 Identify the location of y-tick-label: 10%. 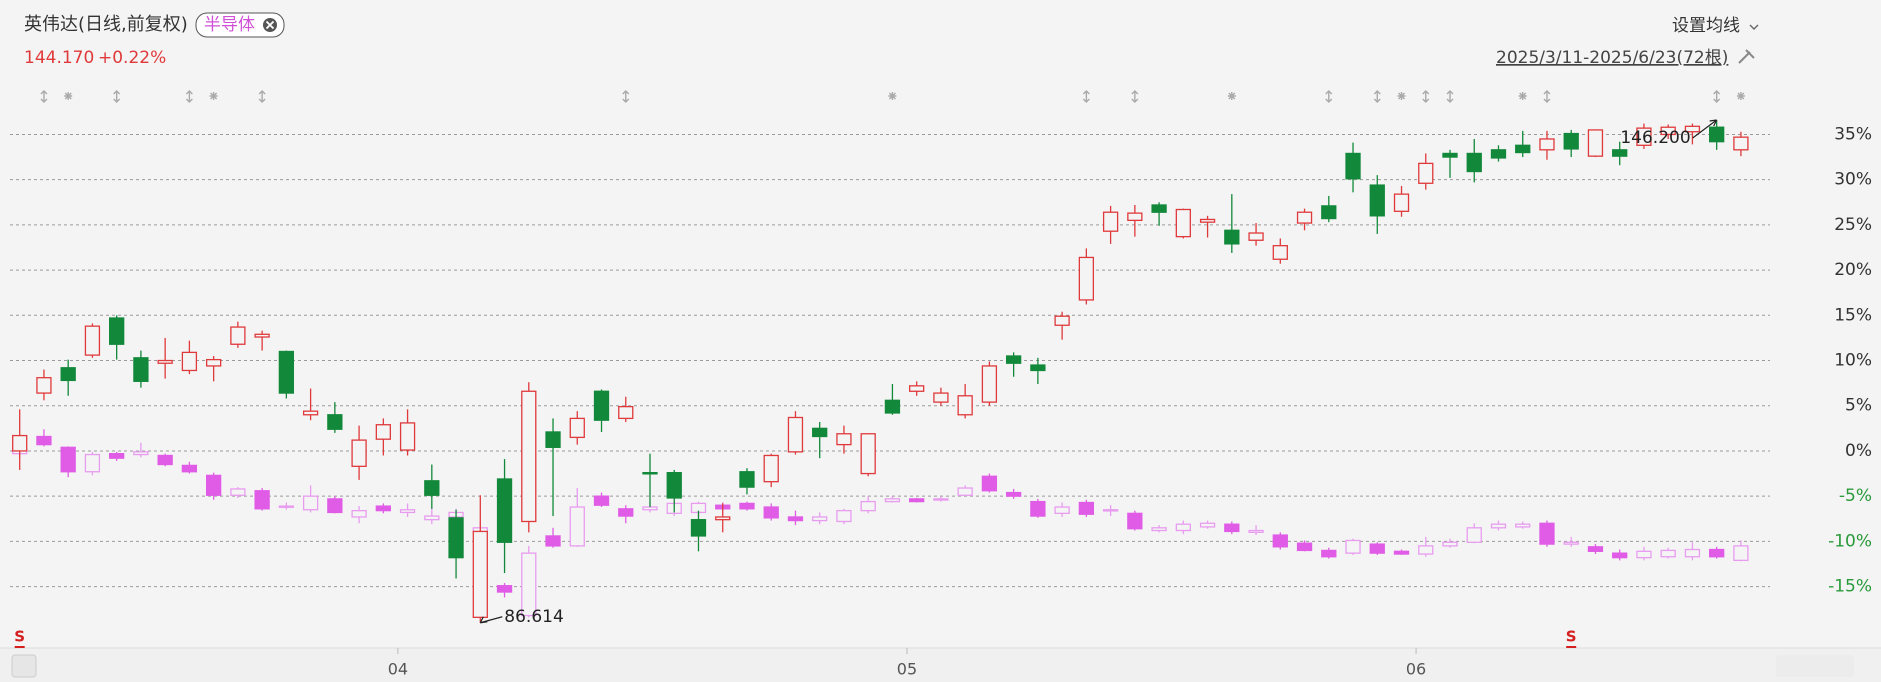
(1853, 361).